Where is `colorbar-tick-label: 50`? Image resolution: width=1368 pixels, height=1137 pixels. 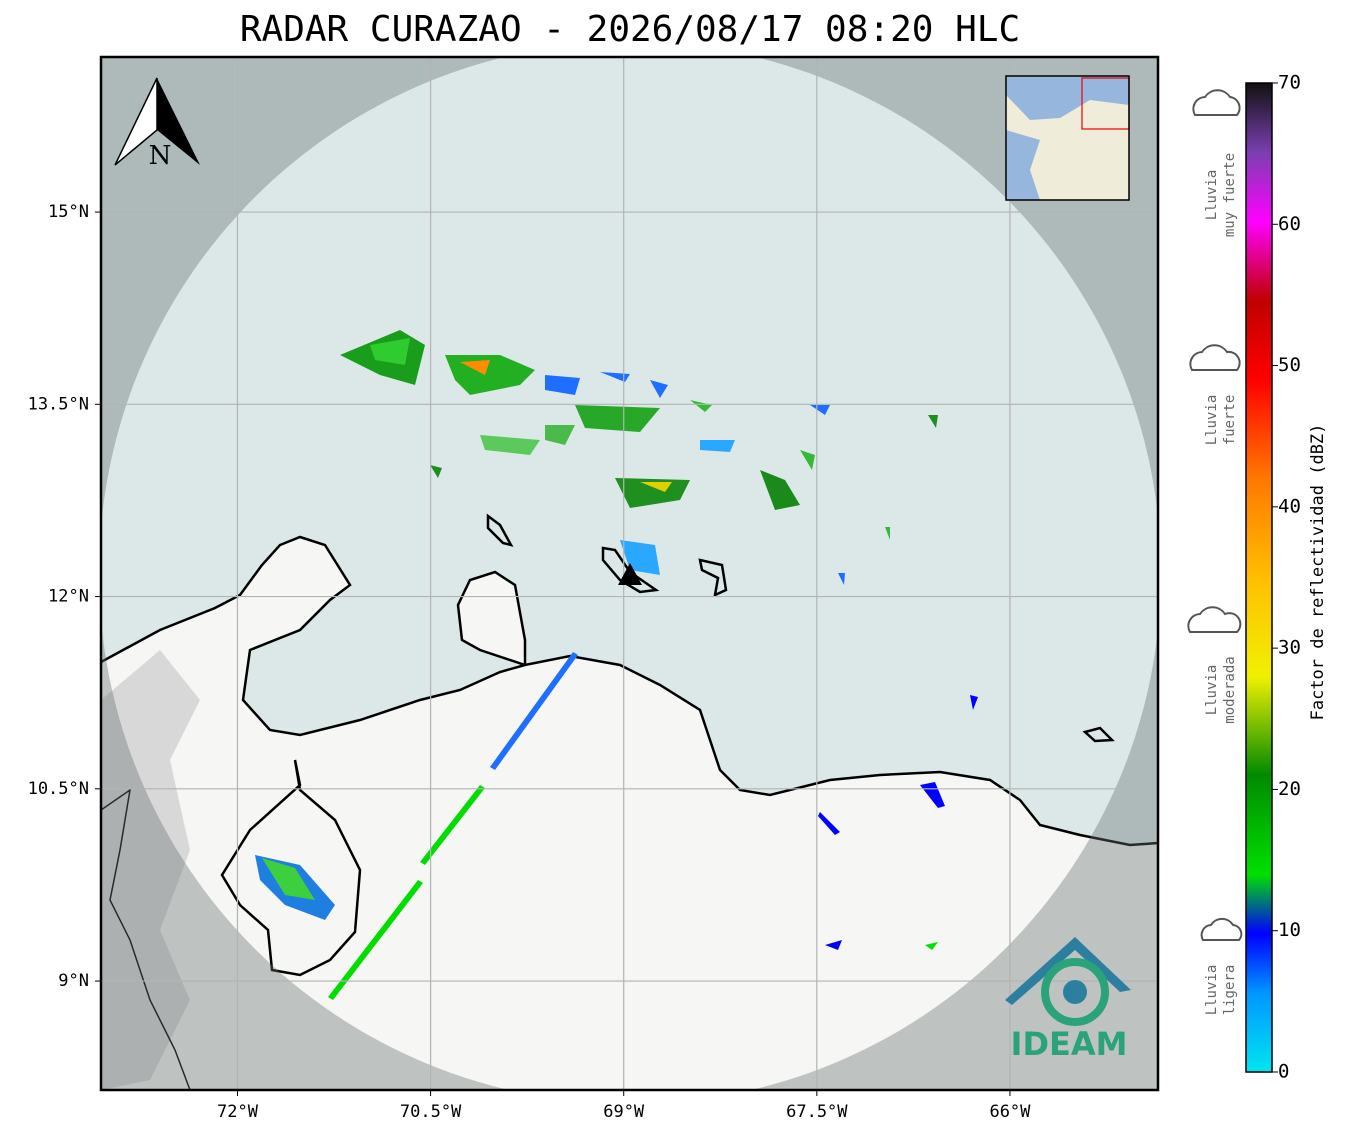
colorbar-tick-label: 50 is located at coordinates (1289, 365).